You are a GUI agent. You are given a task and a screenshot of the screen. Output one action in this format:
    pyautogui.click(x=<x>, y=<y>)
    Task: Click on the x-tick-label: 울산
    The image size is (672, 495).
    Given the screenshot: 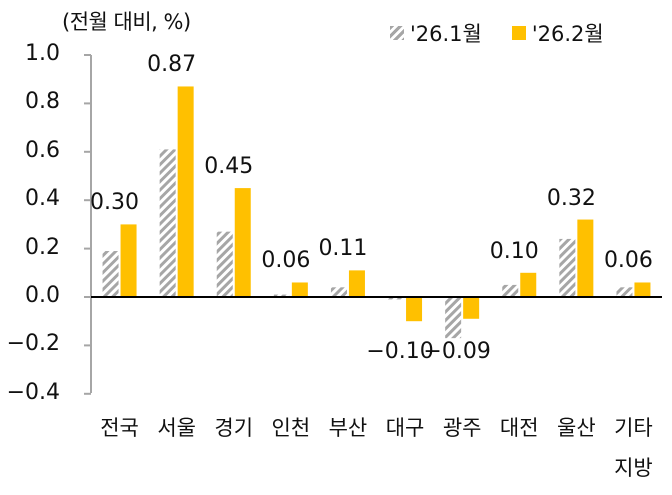 What is the action you would take?
    pyautogui.click(x=576, y=428)
    